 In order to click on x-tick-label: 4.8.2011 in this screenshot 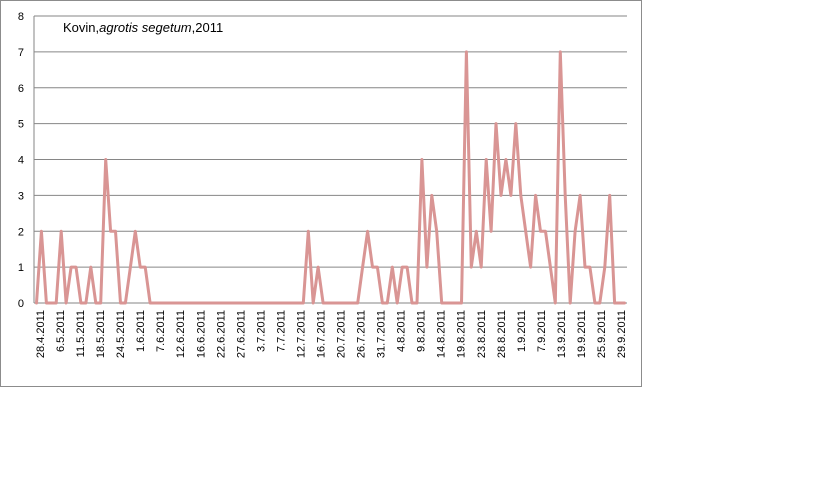, I will do `click(402, 331)`.